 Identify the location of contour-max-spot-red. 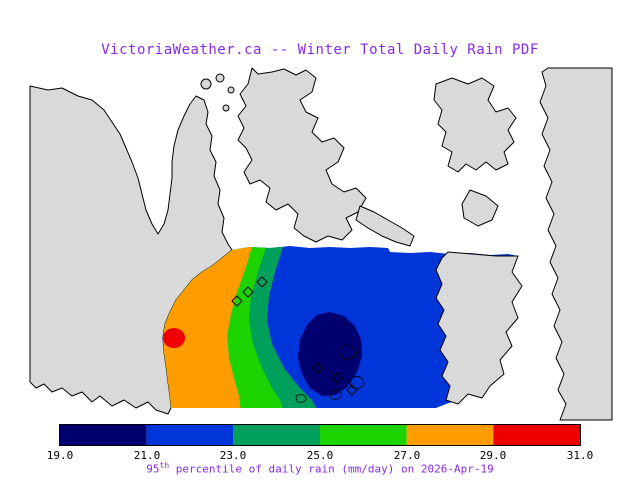
(174, 338).